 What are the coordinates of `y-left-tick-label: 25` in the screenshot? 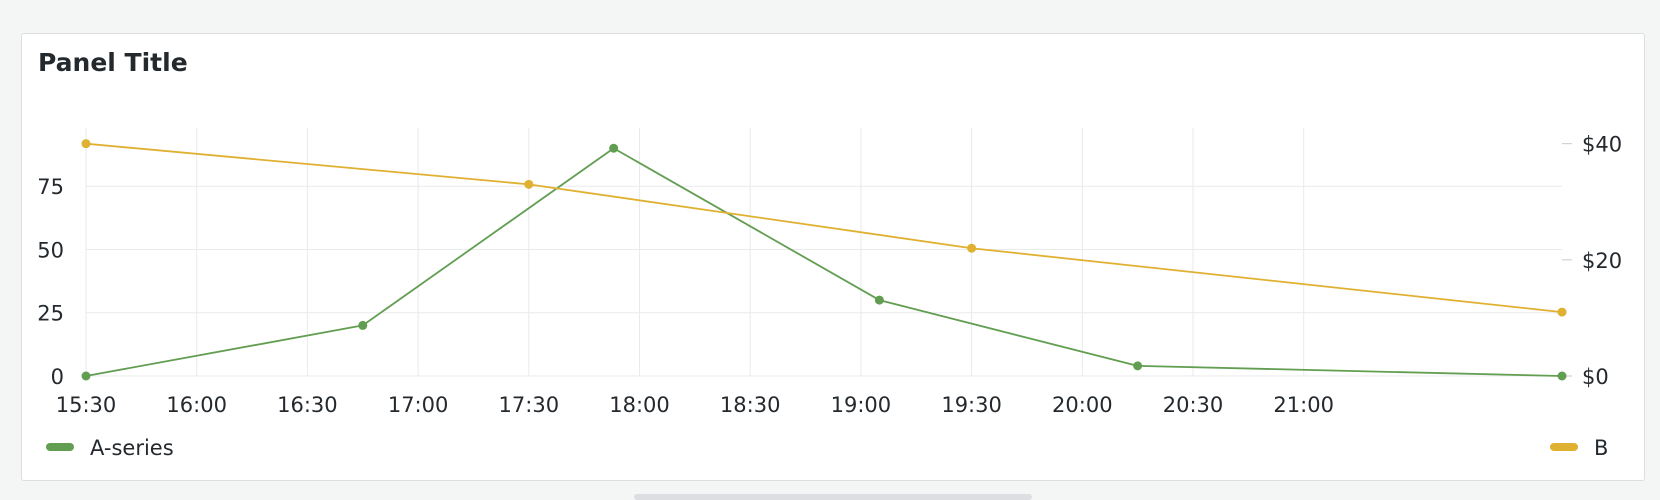 It's located at (50, 314).